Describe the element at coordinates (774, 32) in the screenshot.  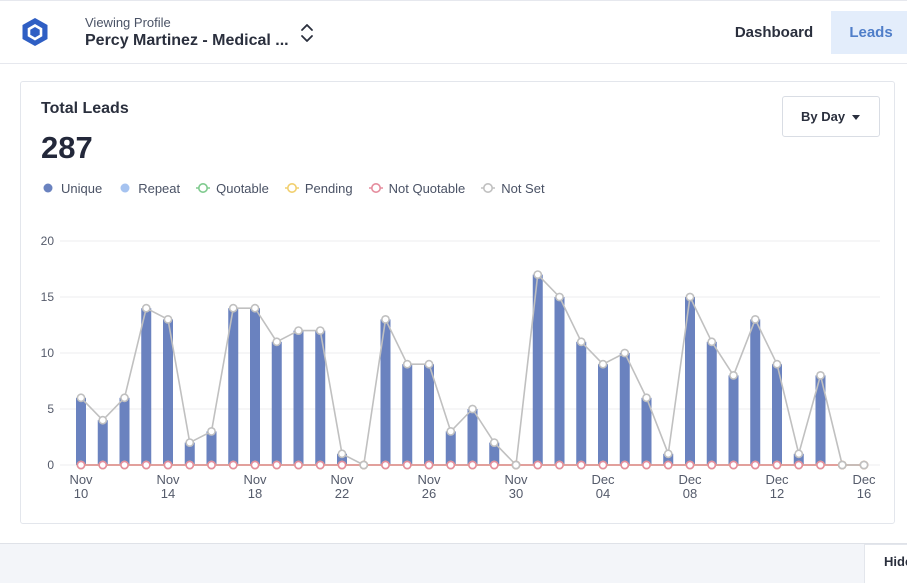
I see `nav-dashboard-tab: Dashboard` at that location.